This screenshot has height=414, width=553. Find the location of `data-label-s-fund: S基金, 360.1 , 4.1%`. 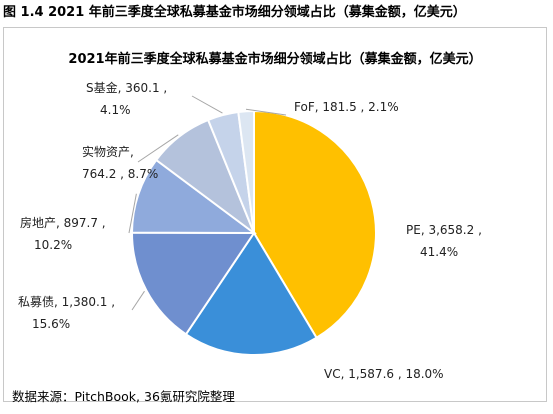

data-label-s-fund: S基金, 360.1 , 4.1% is located at coordinates (126, 98).